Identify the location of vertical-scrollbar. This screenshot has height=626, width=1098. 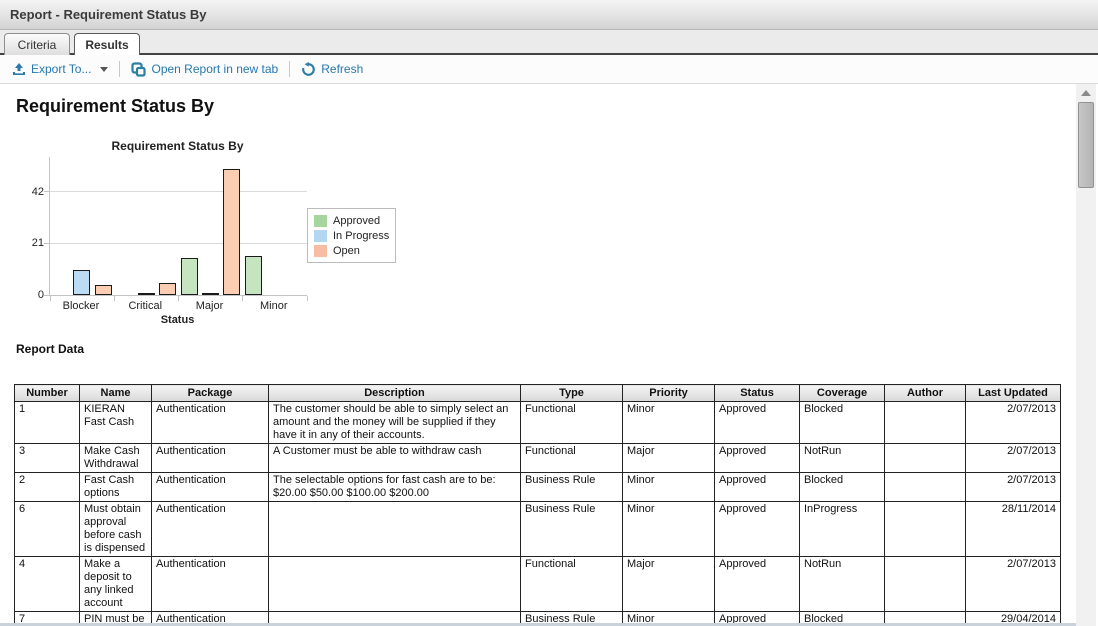
(1086, 355).